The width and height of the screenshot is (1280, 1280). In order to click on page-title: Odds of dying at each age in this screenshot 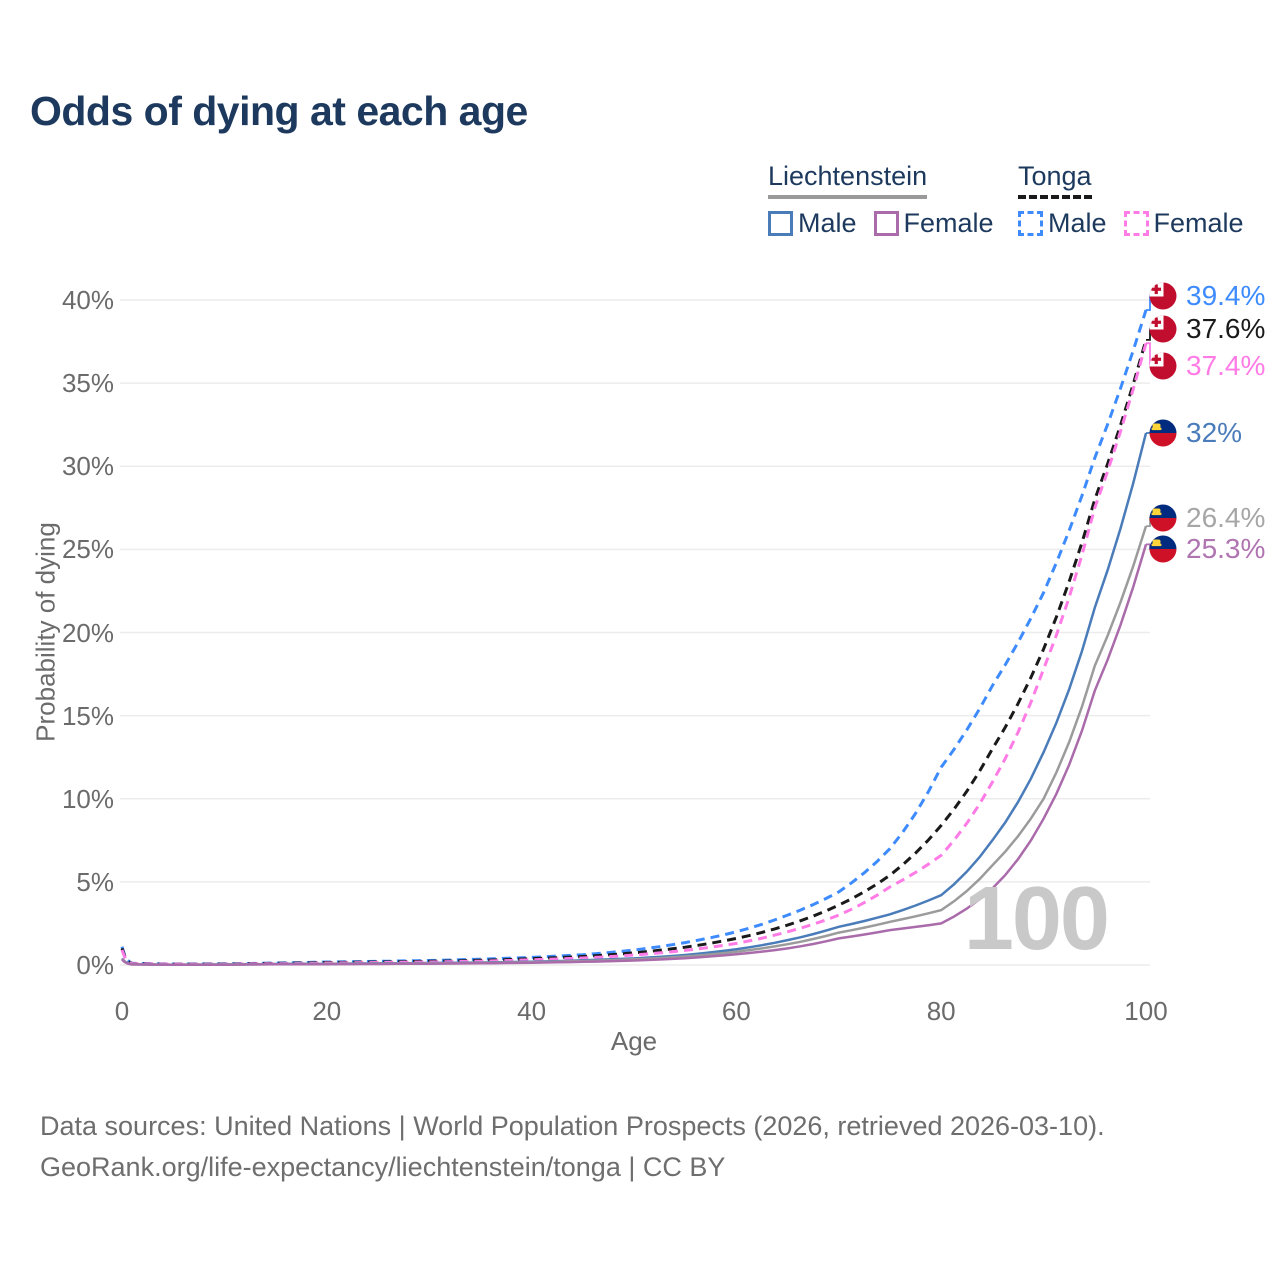, I will do `click(279, 111)`.